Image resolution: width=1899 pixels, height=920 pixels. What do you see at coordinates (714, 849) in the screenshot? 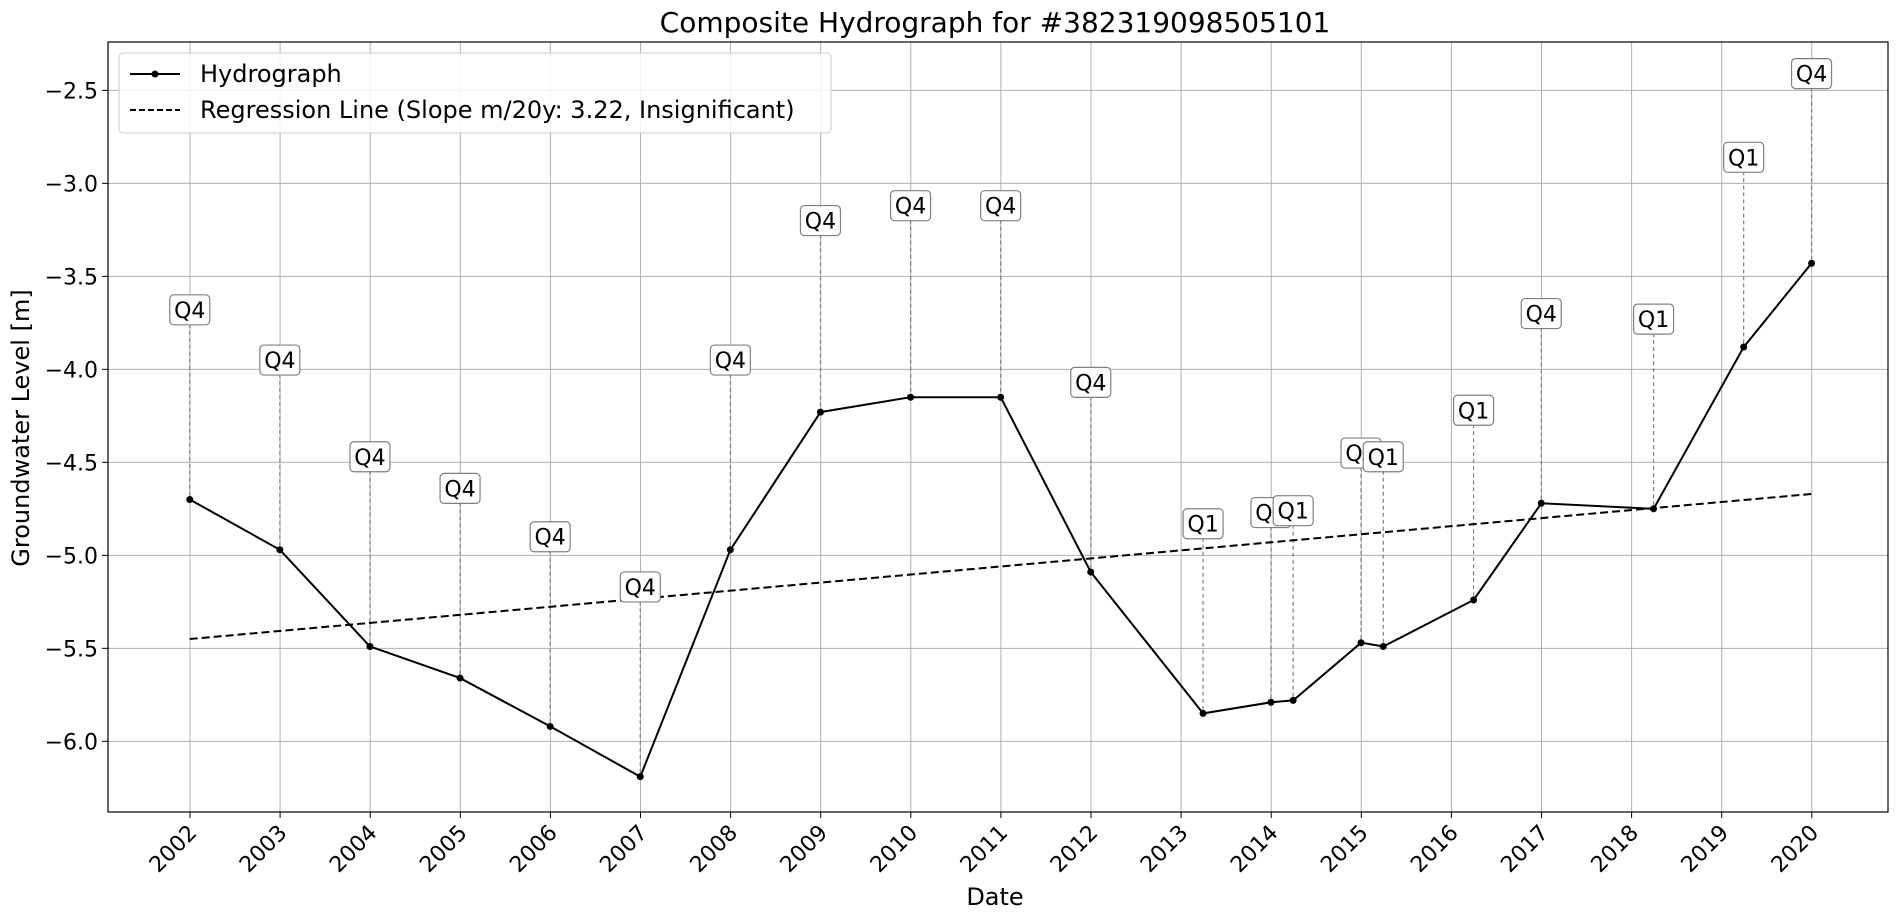
I see `x-tick-label: 2008` at bounding box center [714, 849].